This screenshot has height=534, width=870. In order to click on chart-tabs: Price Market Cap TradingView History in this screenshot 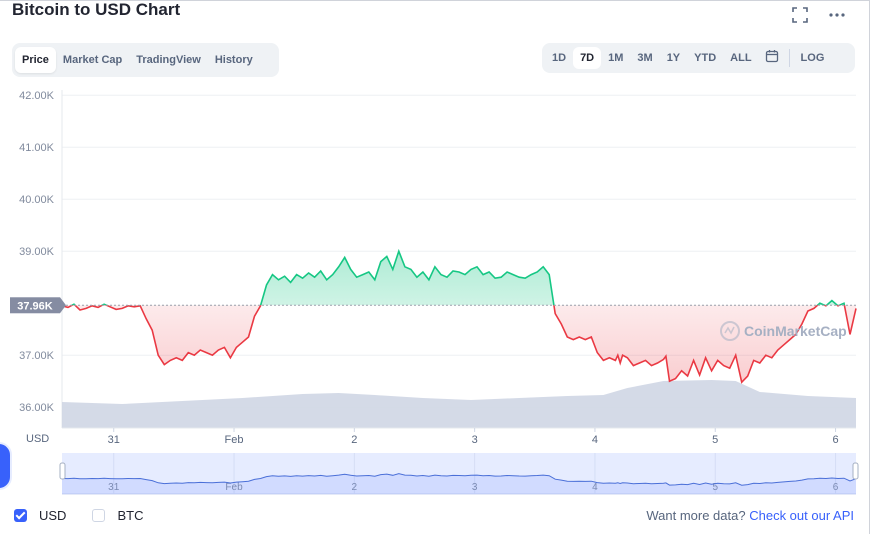, I will do `click(145, 60)`.